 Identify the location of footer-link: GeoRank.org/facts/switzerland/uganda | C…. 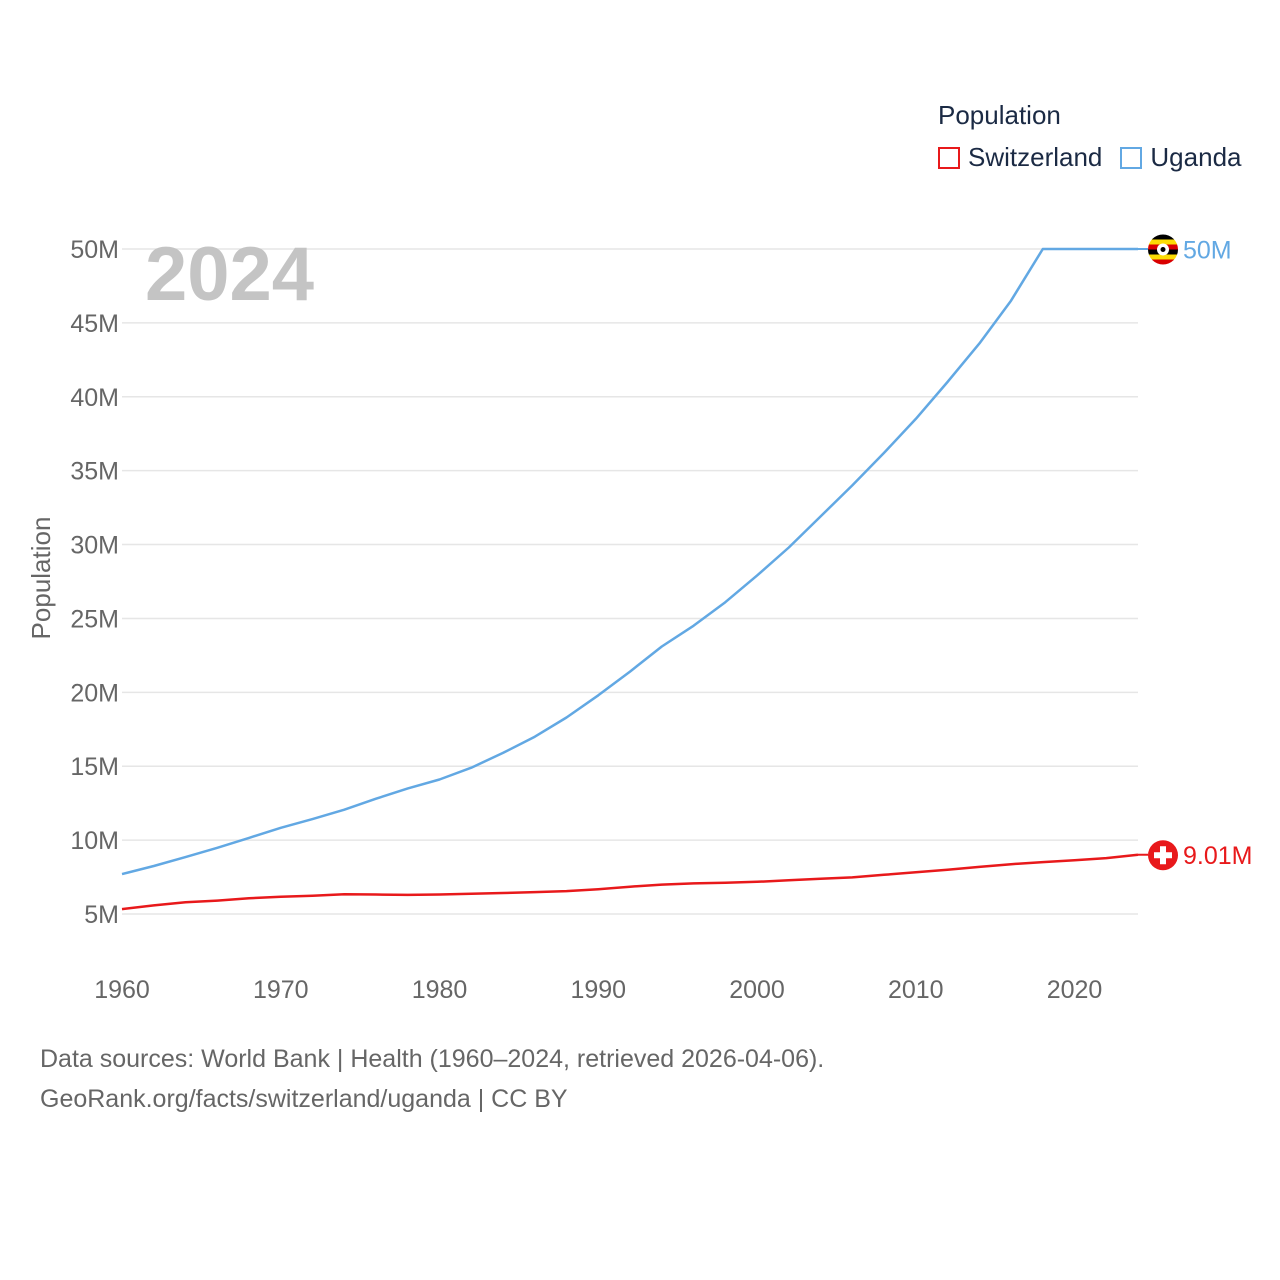
(304, 1099).